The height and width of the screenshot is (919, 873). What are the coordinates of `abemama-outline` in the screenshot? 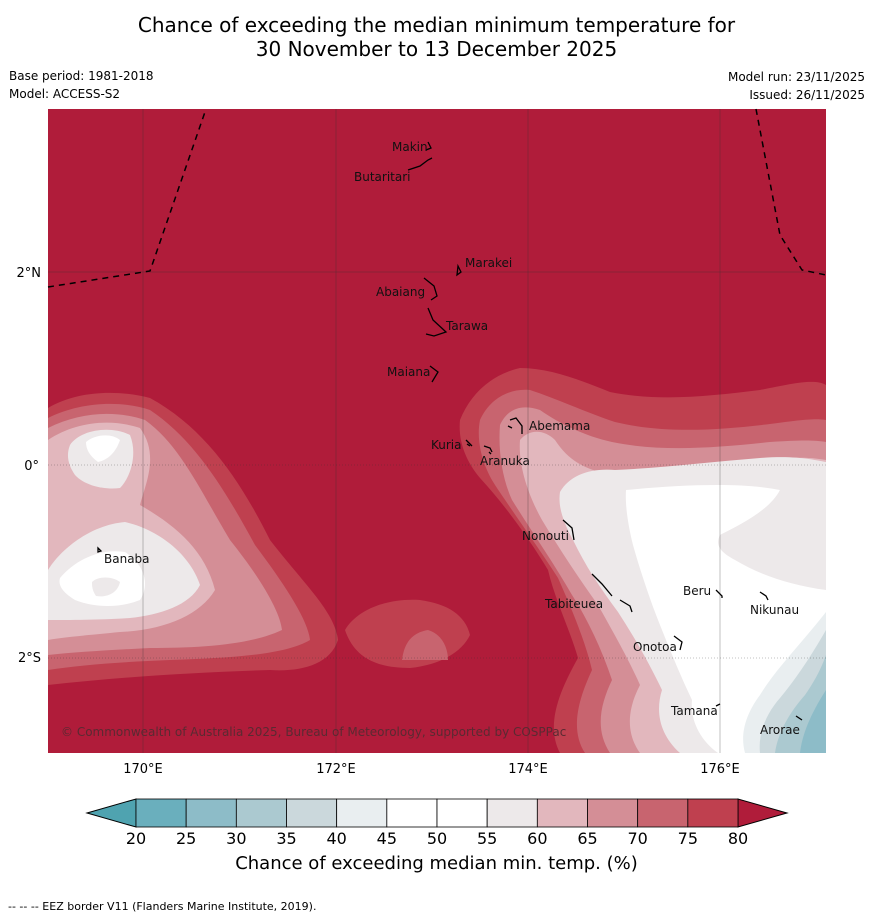 It's located at (515, 425).